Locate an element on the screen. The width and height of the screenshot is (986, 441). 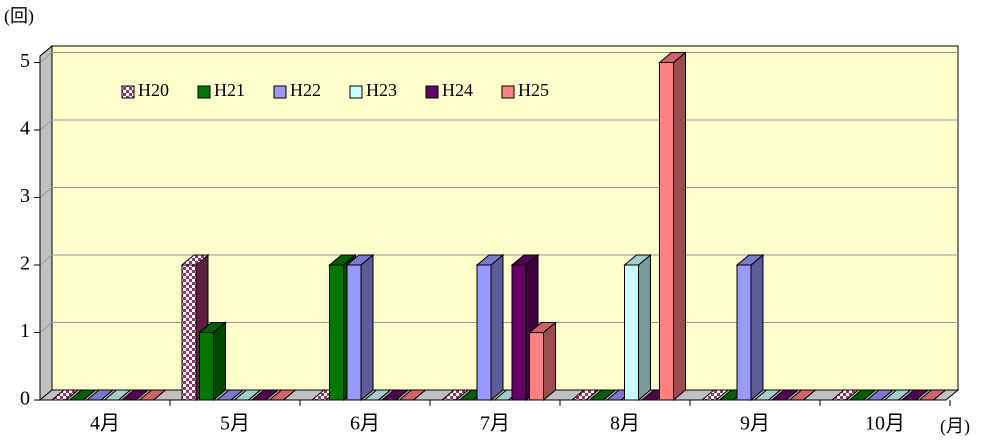
y-axis-label: (回) is located at coordinates (19, 16).